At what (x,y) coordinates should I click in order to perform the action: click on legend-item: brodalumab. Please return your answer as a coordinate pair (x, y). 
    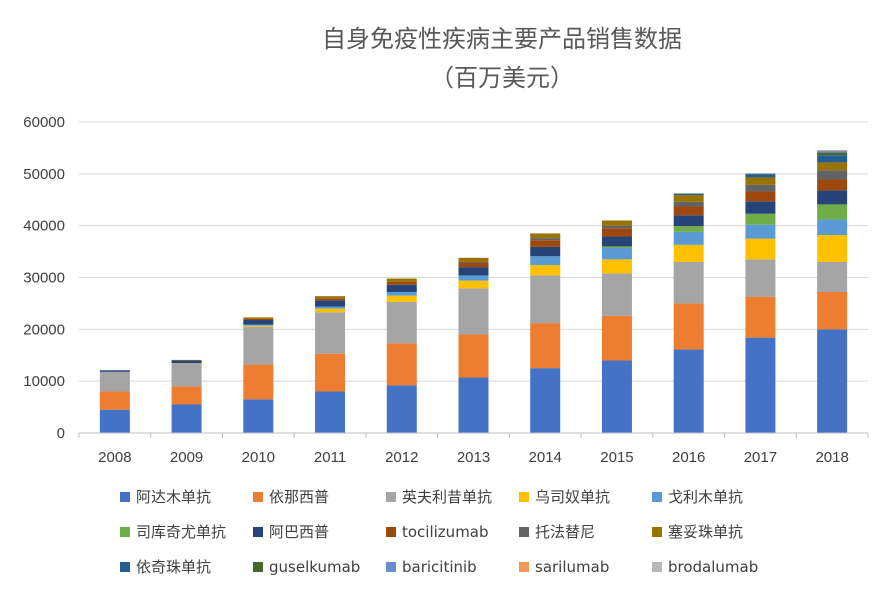
    Looking at the image, I should click on (705, 567).